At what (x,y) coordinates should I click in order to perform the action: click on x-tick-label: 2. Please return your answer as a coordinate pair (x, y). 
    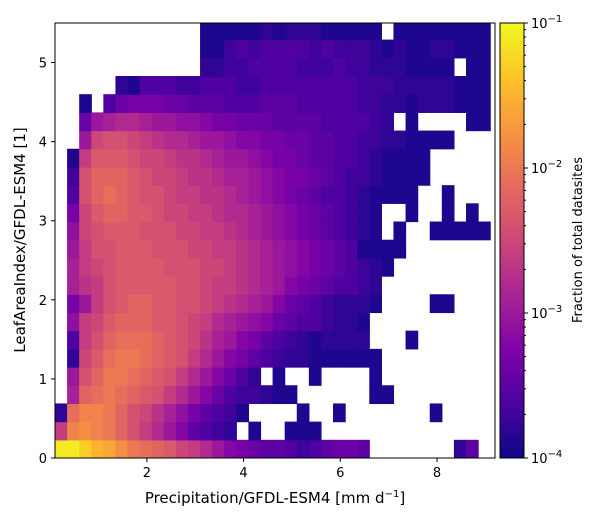
    Looking at the image, I should click on (147, 473).